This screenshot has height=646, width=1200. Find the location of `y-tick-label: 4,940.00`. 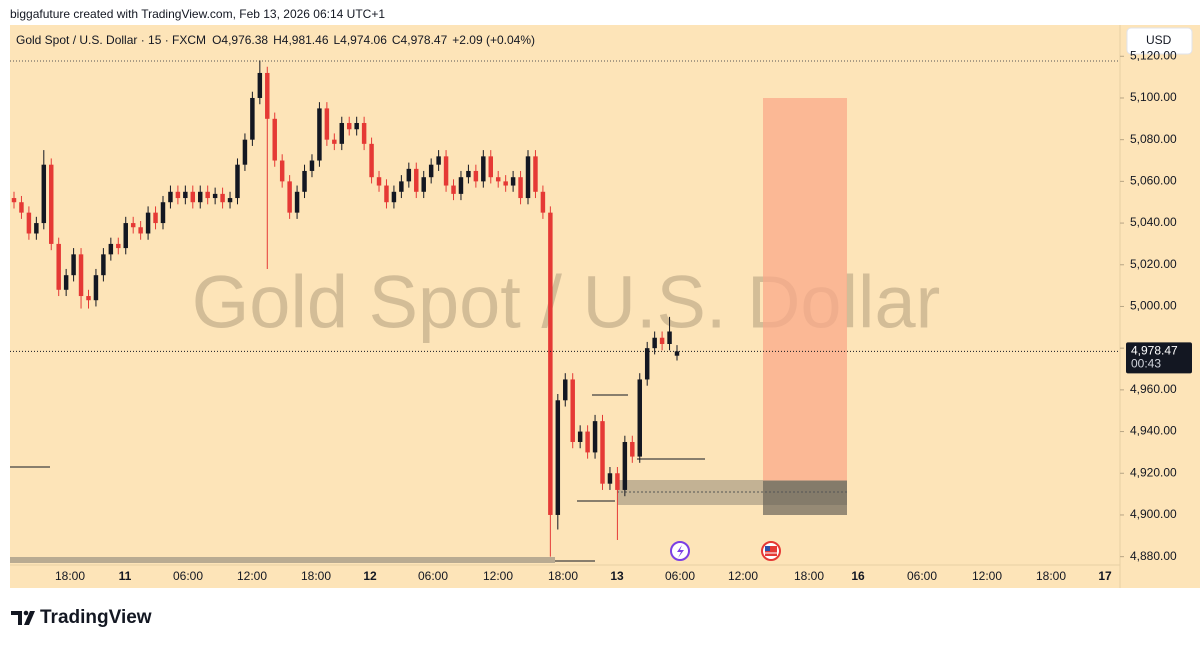

y-tick-label: 4,940.00 is located at coordinates (1153, 431).